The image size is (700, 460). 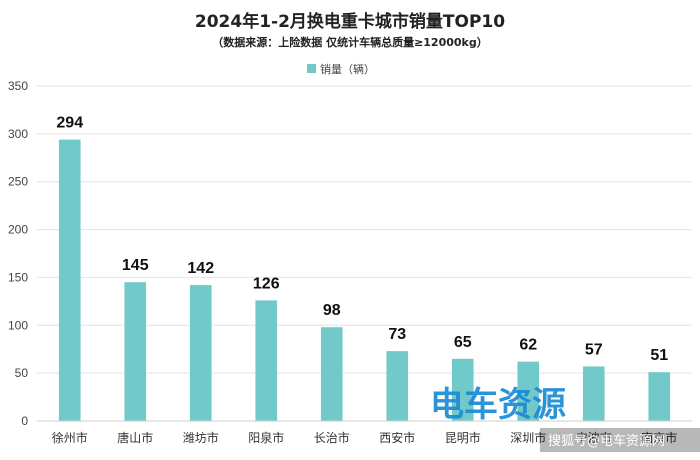 What do you see at coordinates (594, 349) in the screenshot?
I see `data-label: 57` at bounding box center [594, 349].